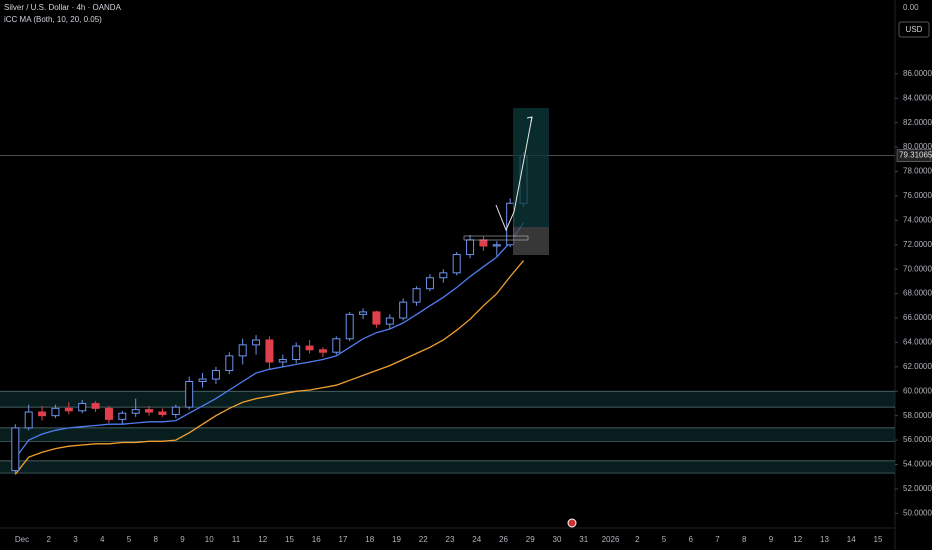  What do you see at coordinates (917, 122) in the screenshot?
I see `y-tick-label: 82.00000` at bounding box center [917, 122].